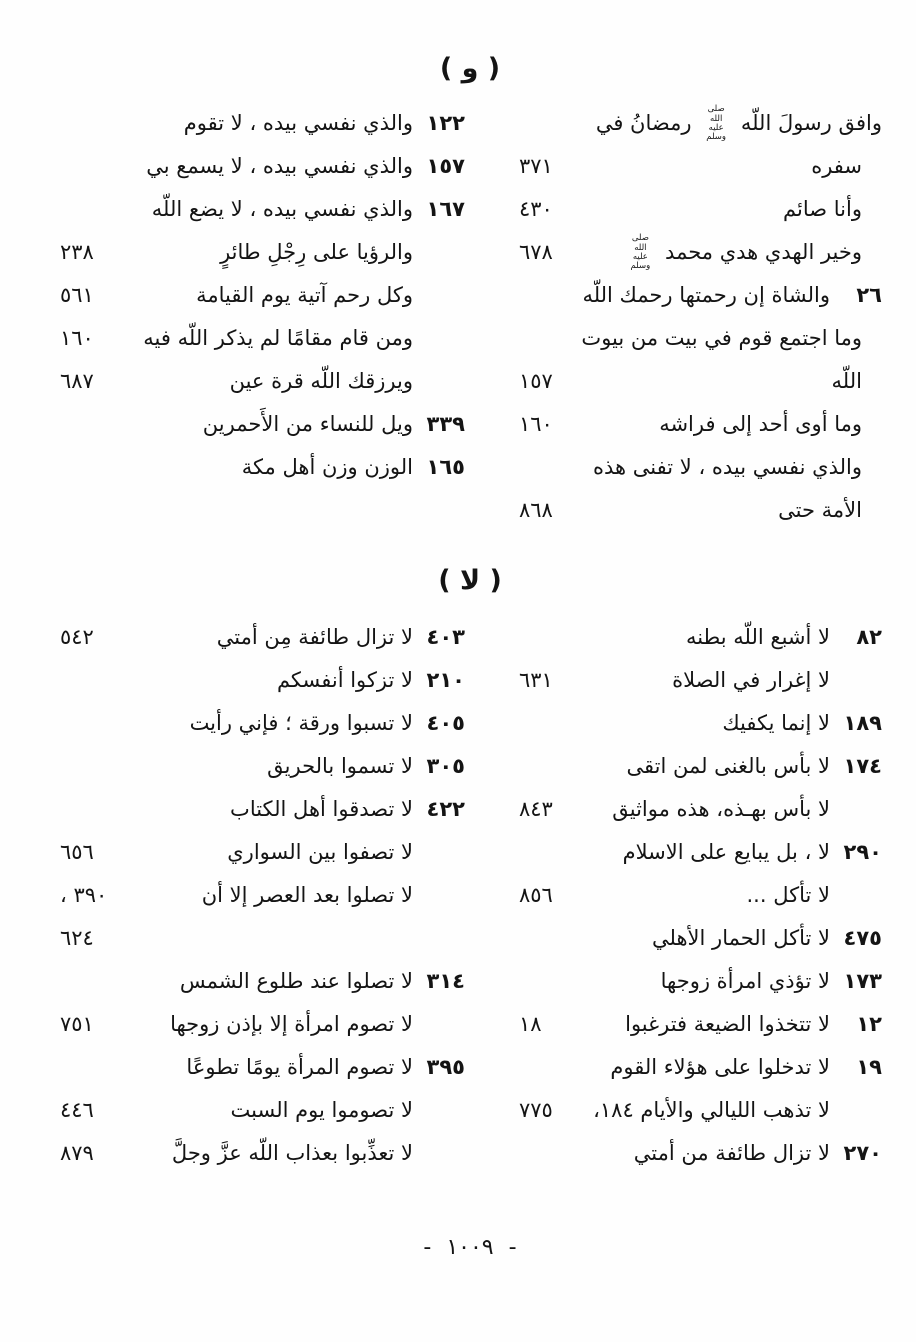  Describe the element at coordinates (820, 510) in the screenshot. I see `entry-text: الأمة حتى` at that location.